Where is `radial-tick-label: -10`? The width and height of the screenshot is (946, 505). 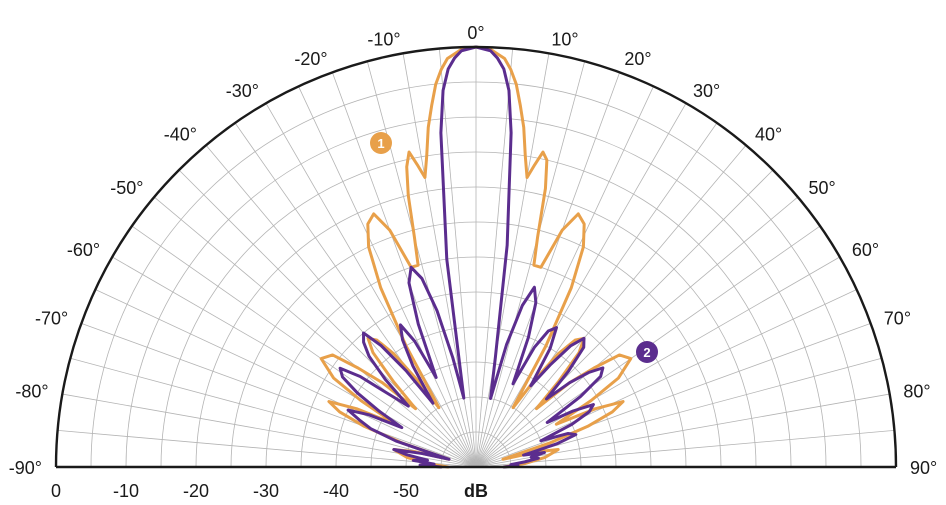
radial-tick-label: -10 is located at coordinates (126, 491).